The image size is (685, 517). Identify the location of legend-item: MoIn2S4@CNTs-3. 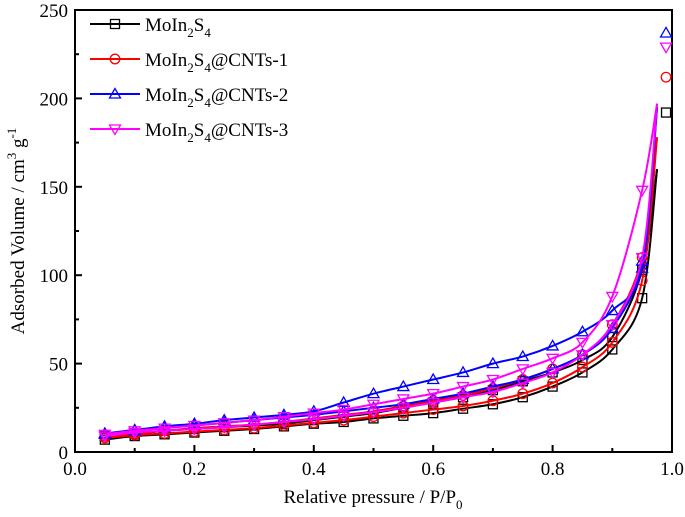
(189, 132).